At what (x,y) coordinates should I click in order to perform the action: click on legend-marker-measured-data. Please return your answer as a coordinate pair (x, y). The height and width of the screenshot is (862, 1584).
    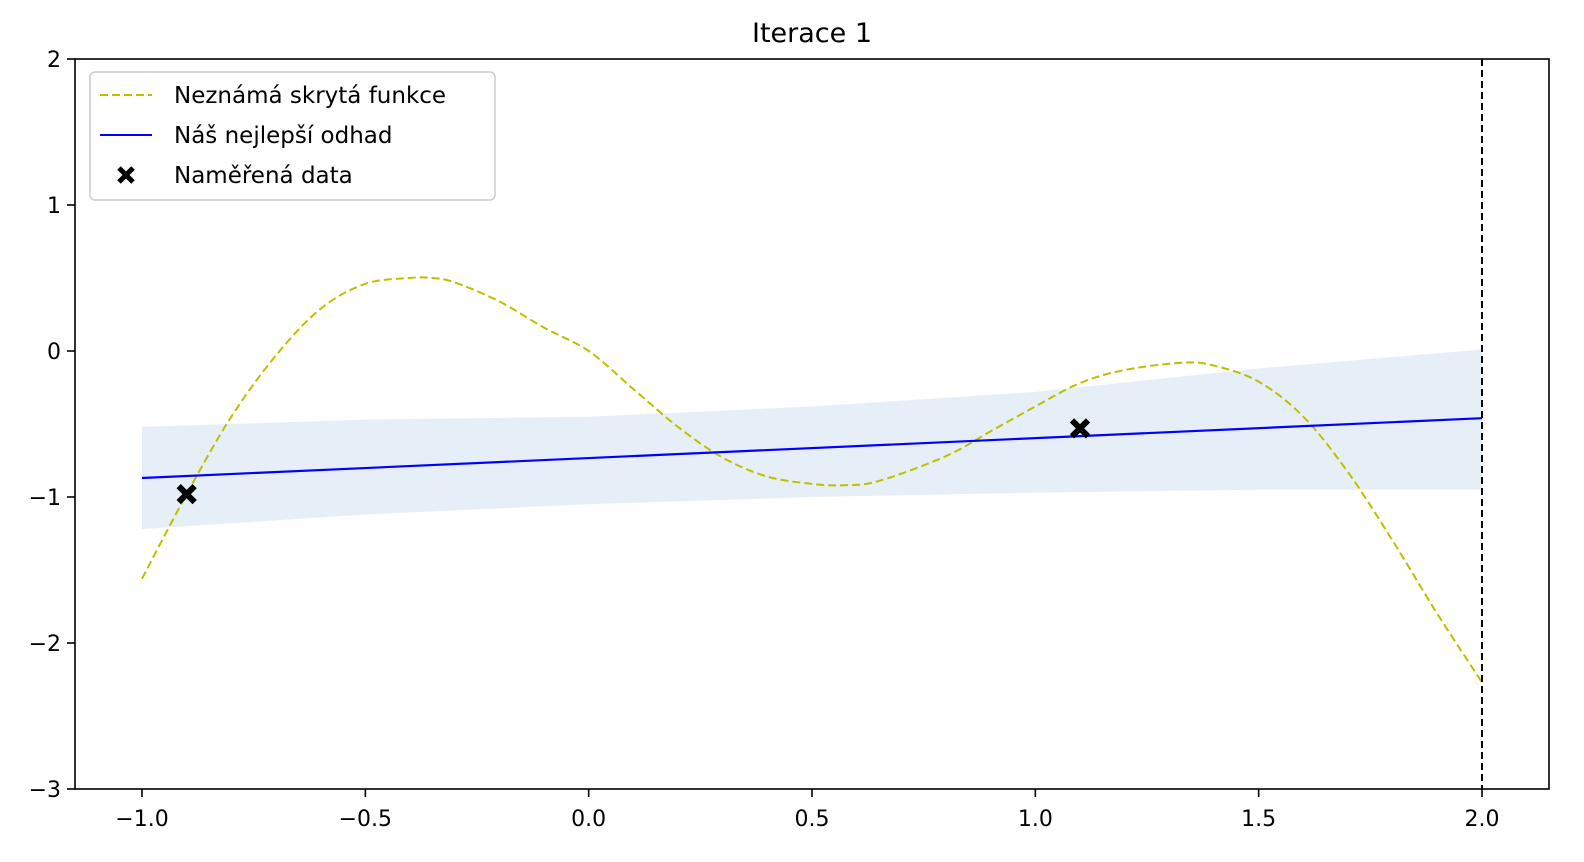
    Looking at the image, I should click on (126, 175).